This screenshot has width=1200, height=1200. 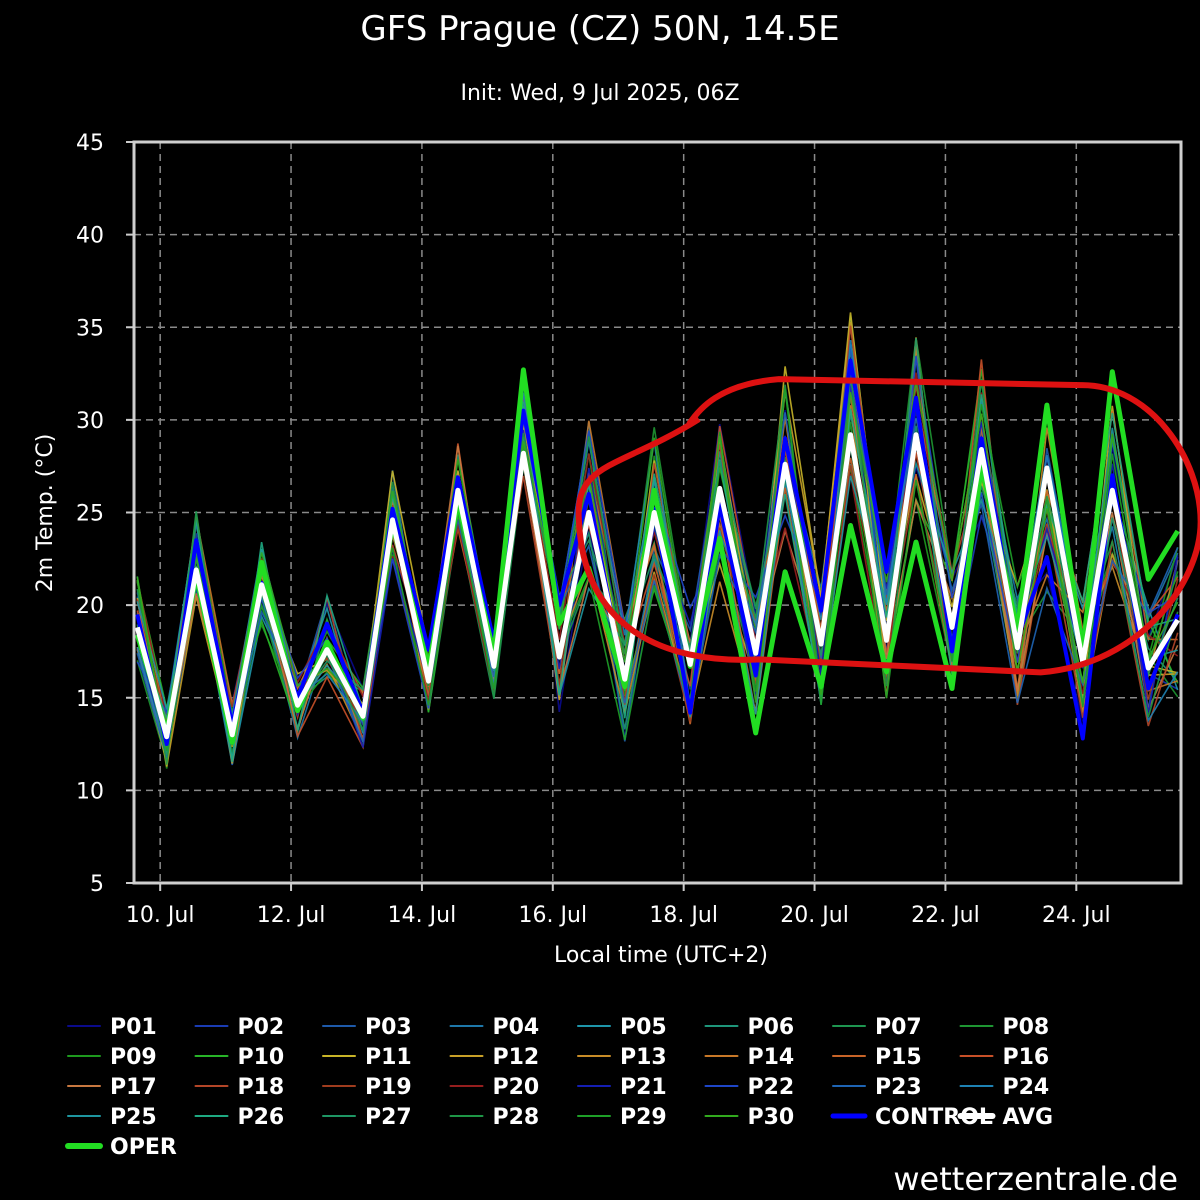 I want to click on y-axis-ticks: 5 10 15 20 25 30 35 40 45, so click(x=105, y=514).